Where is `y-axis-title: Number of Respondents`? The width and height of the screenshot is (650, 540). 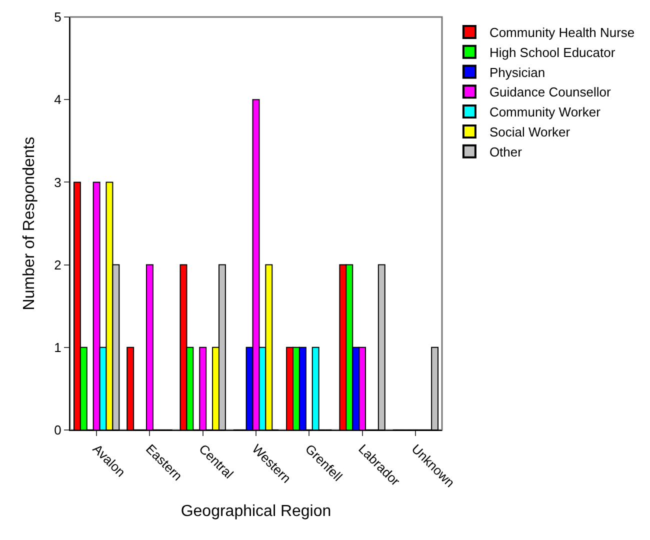
y-axis-title: Number of Respondents is located at coordinates (29, 223).